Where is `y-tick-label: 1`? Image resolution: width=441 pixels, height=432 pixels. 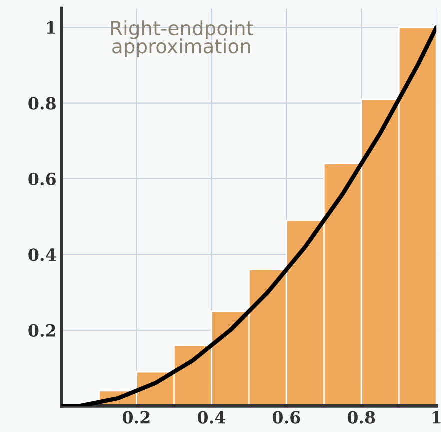
y-tick-label: 1 is located at coordinates (51, 28).